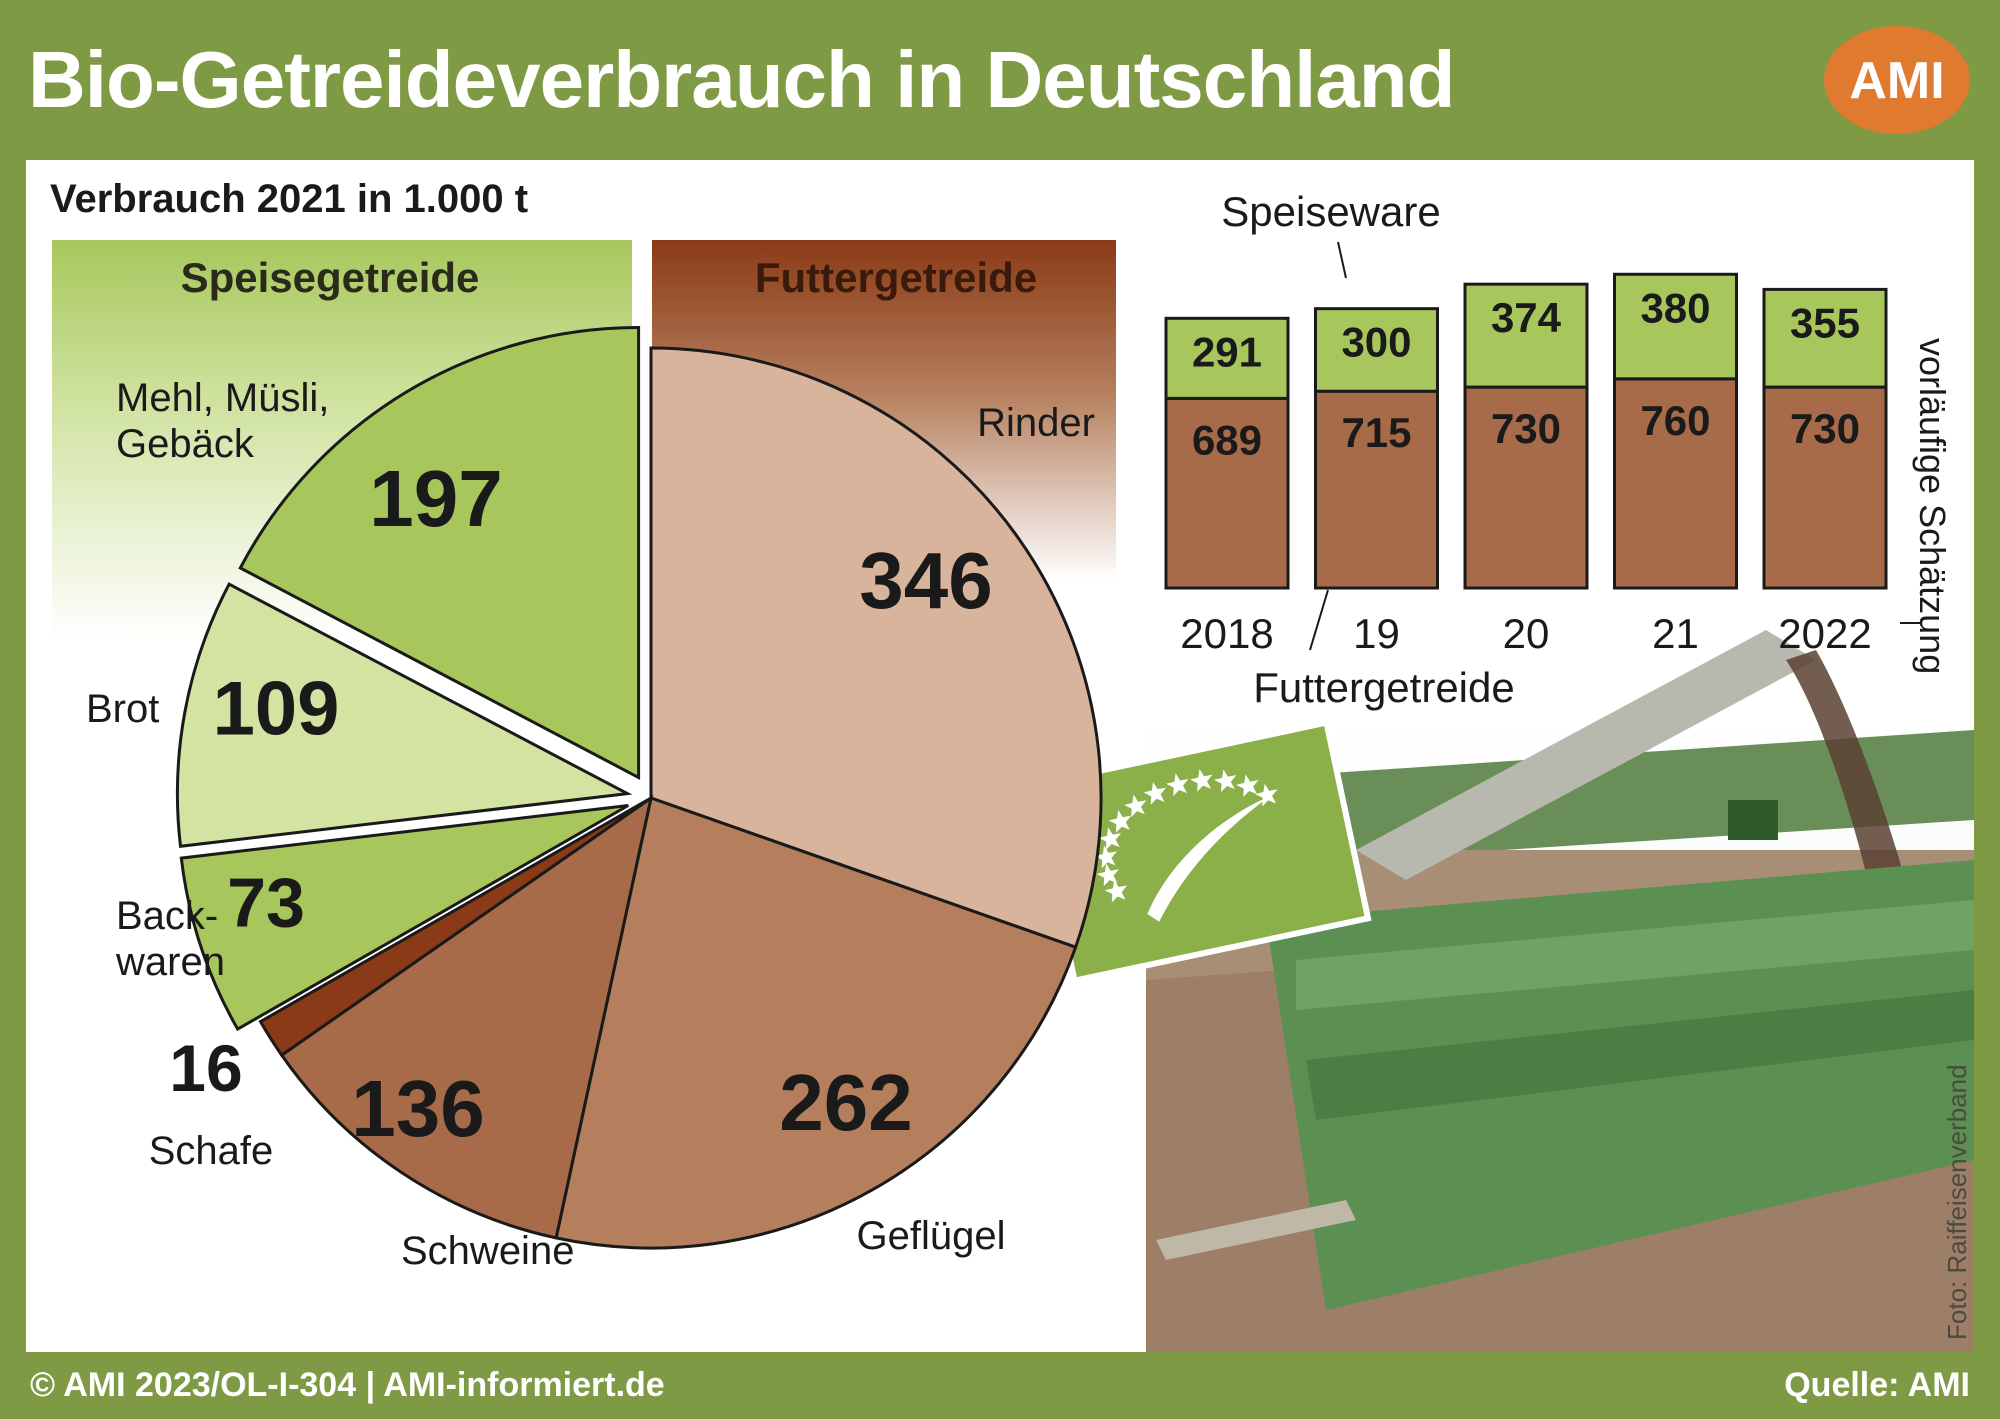 This screenshot has width=2000, height=1419. Describe the element at coordinates (742, 79) in the screenshot. I see `page-title: Bio-Getreideverbrauch in Deutschland` at that location.